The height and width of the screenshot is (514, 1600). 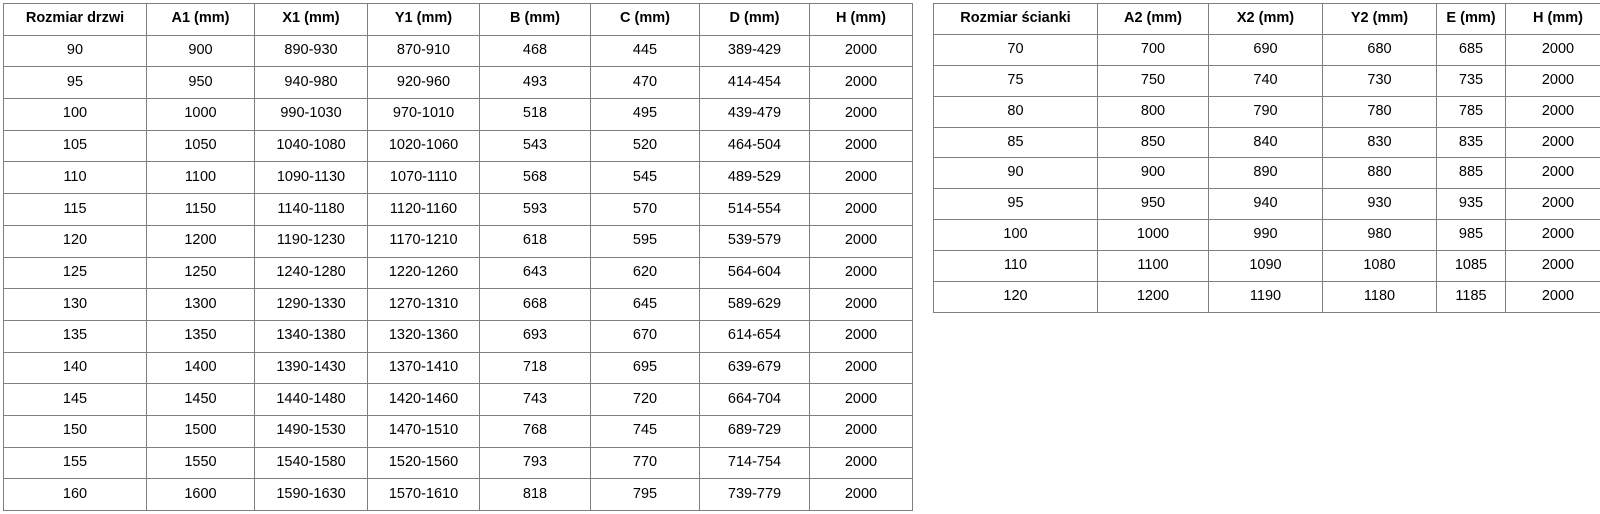 What do you see at coordinates (75, 368) in the screenshot?
I see `doors-data-cell: 140` at bounding box center [75, 368].